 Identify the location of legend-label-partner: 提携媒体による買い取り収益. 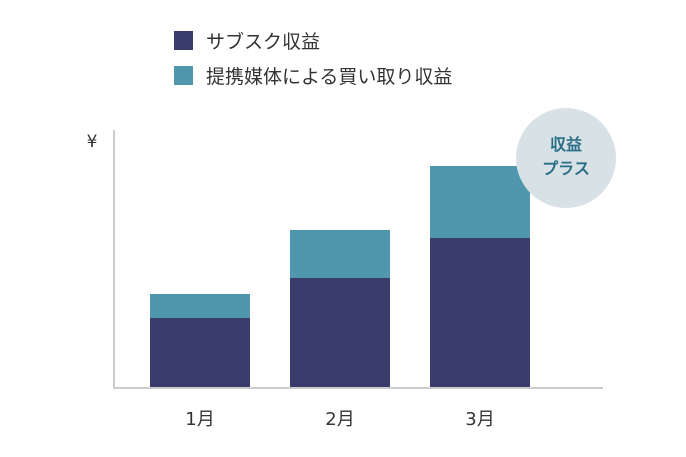
(329, 77).